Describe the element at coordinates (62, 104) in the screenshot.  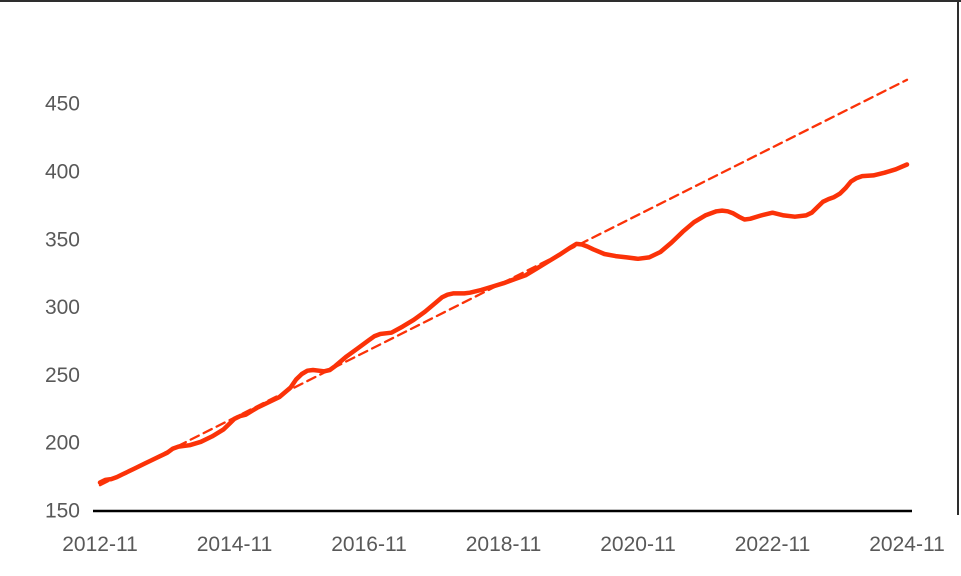
I see `y-tick-label: 450` at that location.